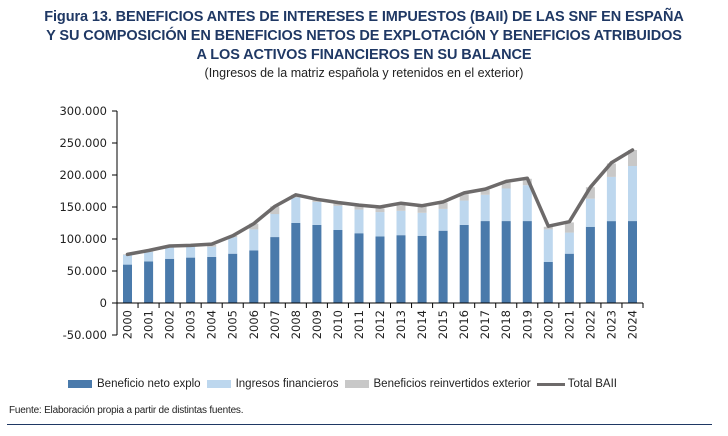 Image resolution: width=728 pixels, height=436 pixels. I want to click on bar-beneficio-neto-2004, so click(212, 279).